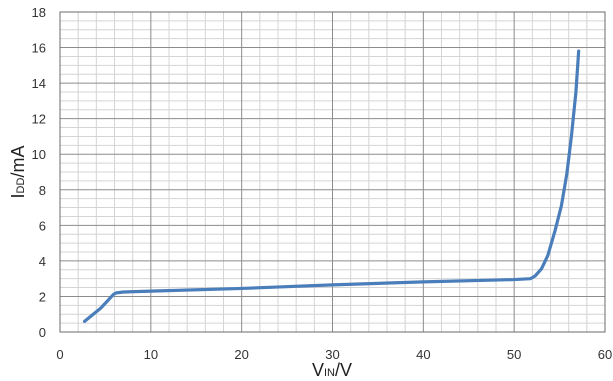 The width and height of the screenshot is (613, 381). What do you see at coordinates (318, 370) in the screenshot?
I see `x-axis-title-main: V` at bounding box center [318, 370].